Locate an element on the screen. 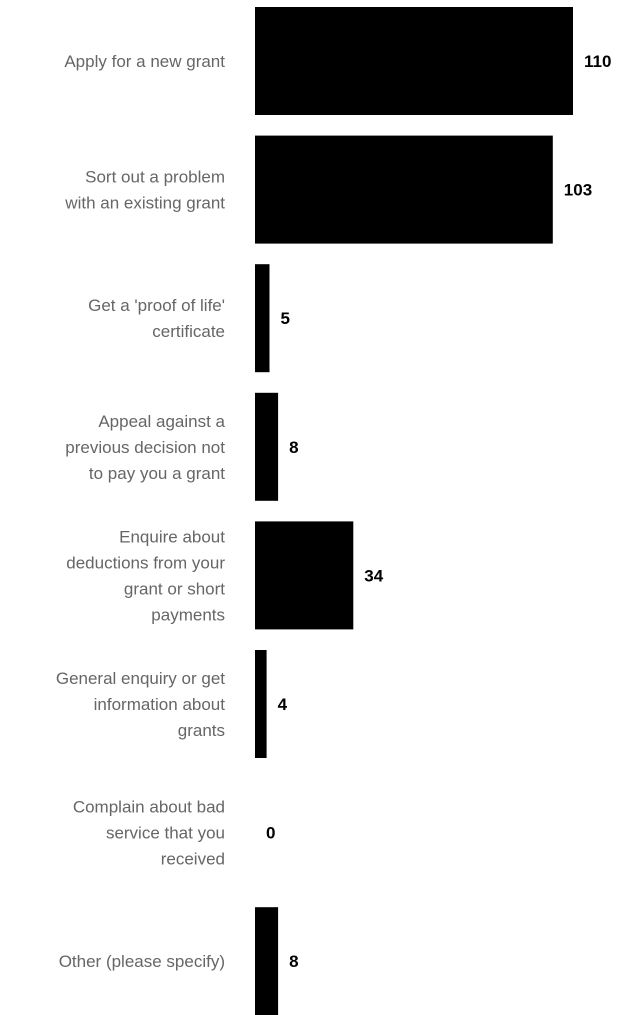 The width and height of the screenshot is (624, 1015). value-label-8: 8 is located at coordinates (293, 961).